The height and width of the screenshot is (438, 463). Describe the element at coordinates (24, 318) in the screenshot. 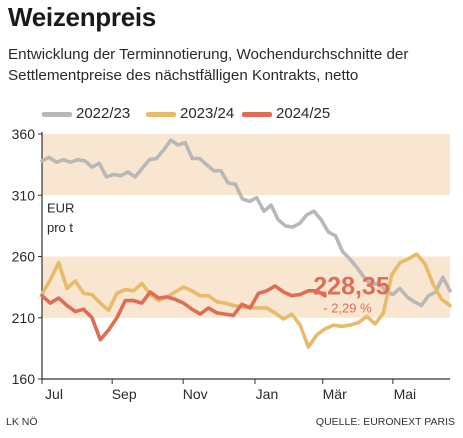

I see `y-tick-label-210: 210` at that location.